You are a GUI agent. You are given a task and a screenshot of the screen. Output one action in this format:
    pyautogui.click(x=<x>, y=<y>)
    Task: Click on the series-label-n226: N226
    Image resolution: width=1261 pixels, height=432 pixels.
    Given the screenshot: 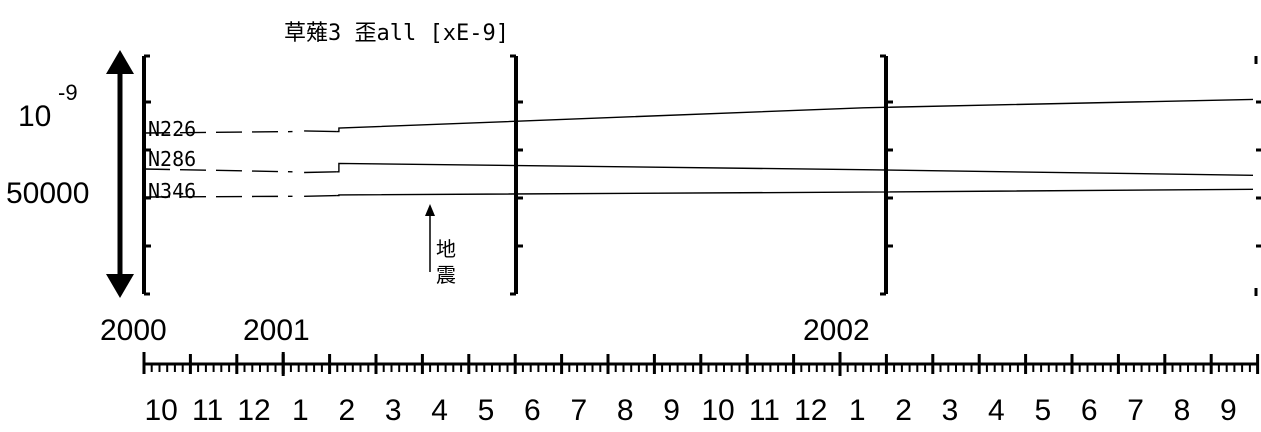 What is the action you would take?
    pyautogui.click(x=172, y=129)
    